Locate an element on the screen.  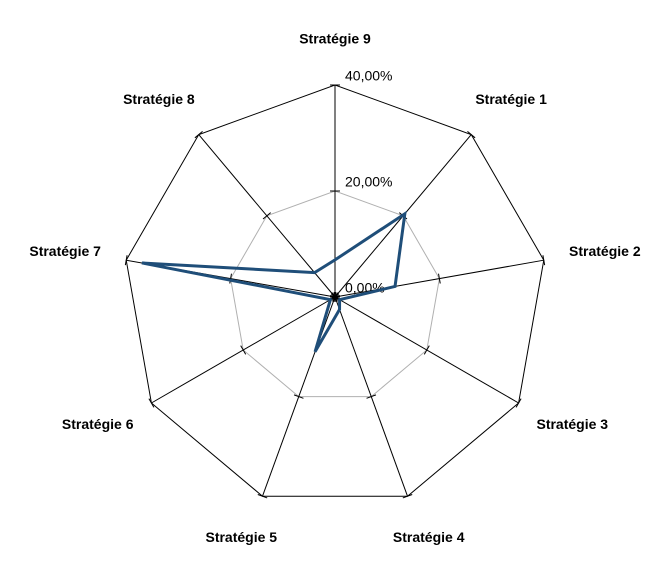
category-label: Stratégie 7 is located at coordinates (65, 251).